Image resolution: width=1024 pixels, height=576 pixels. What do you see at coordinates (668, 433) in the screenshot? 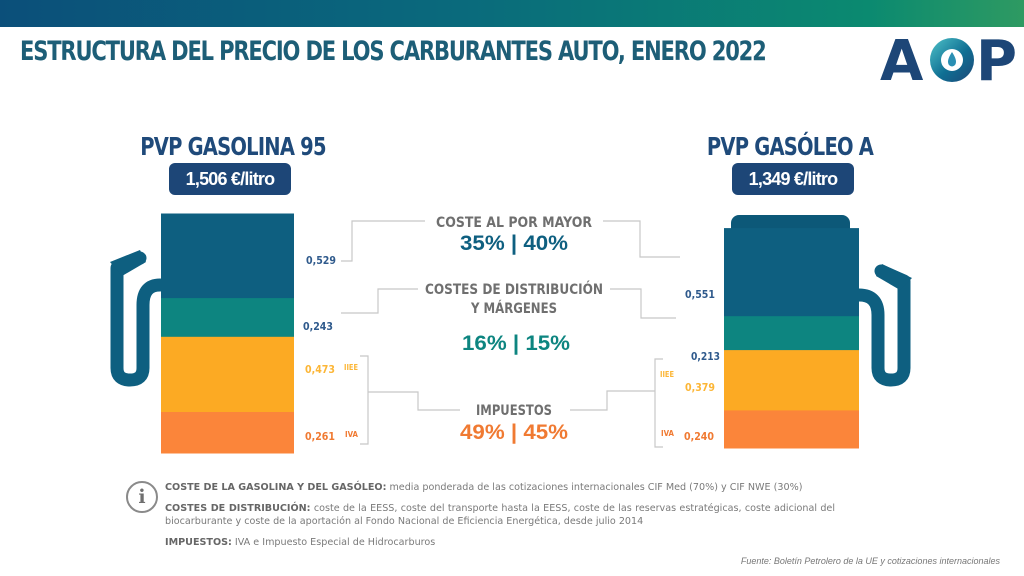
I see `diesel-tag-iva: IVA` at bounding box center [668, 433].